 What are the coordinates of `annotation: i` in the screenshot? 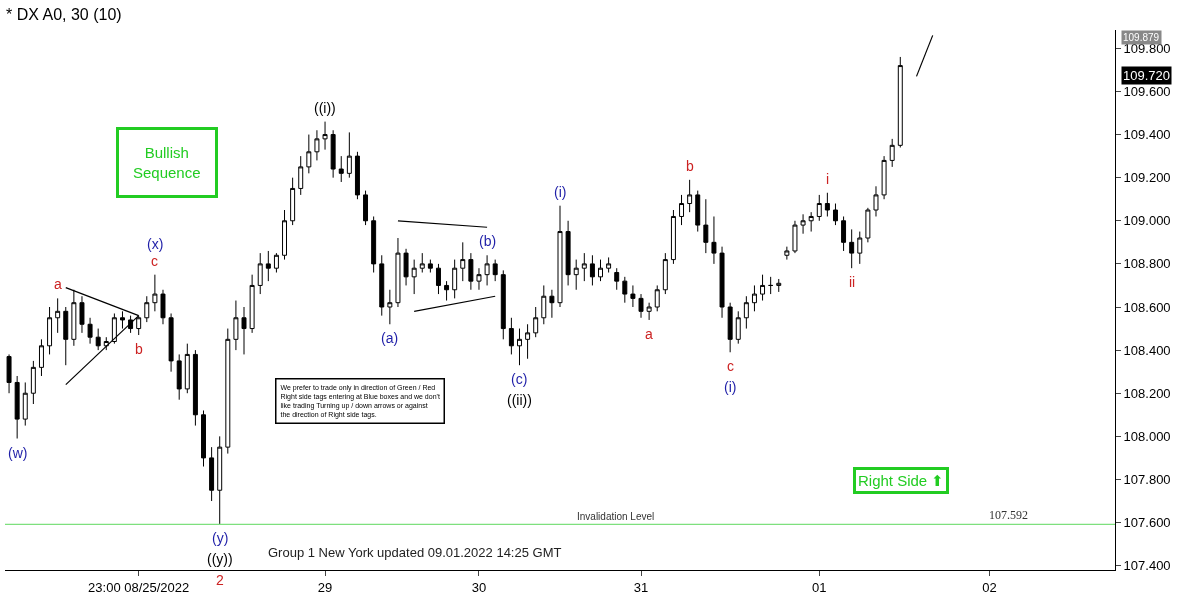 It's located at (828, 179).